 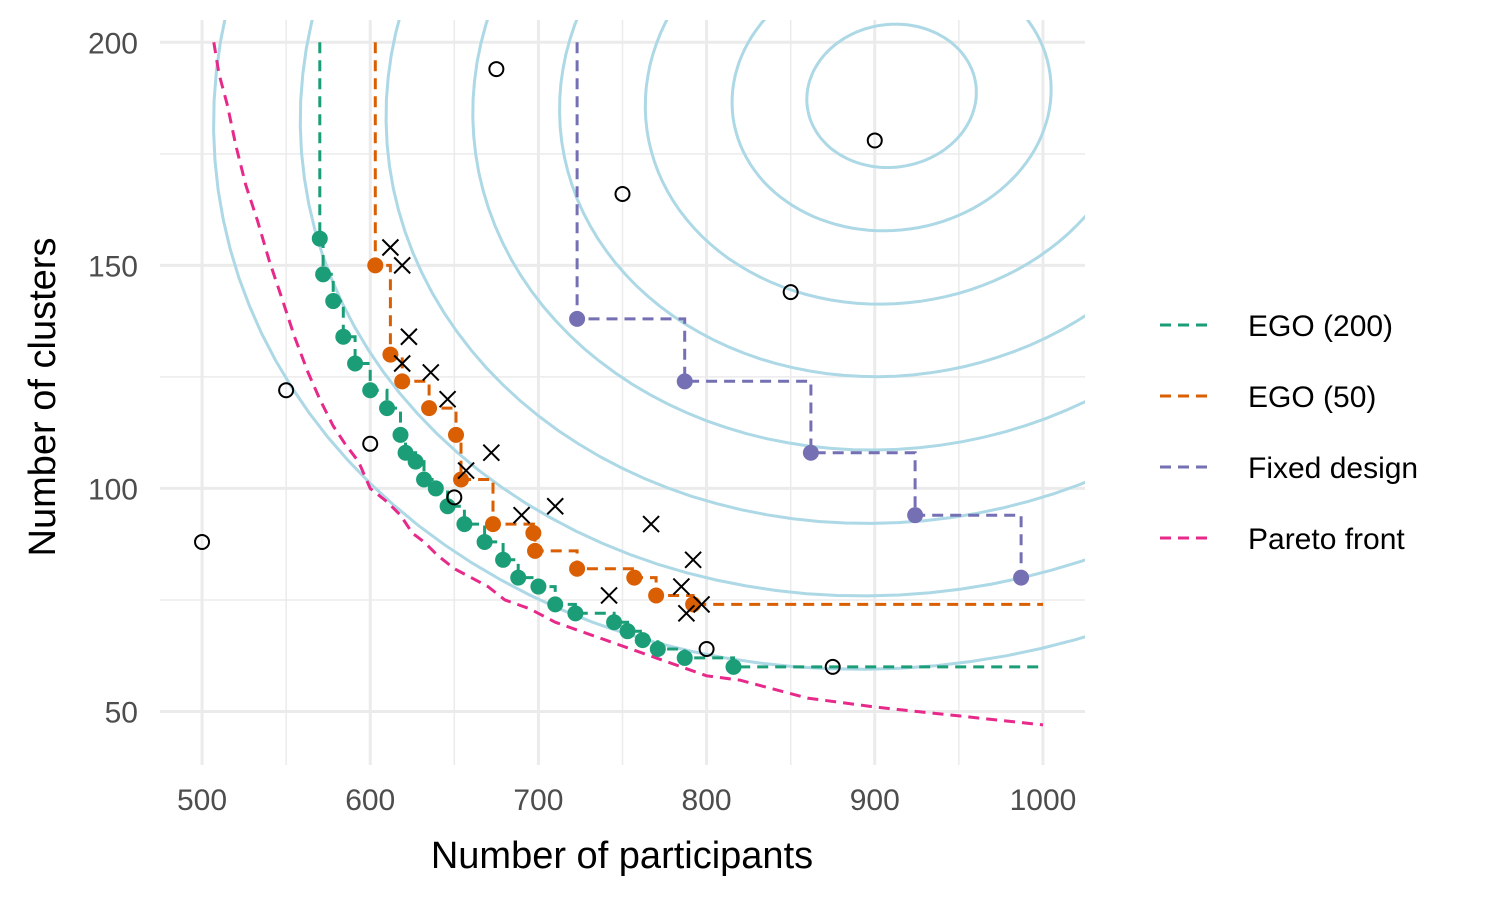 I want to click on legend-label: EGO (50), so click(x=1312, y=397).